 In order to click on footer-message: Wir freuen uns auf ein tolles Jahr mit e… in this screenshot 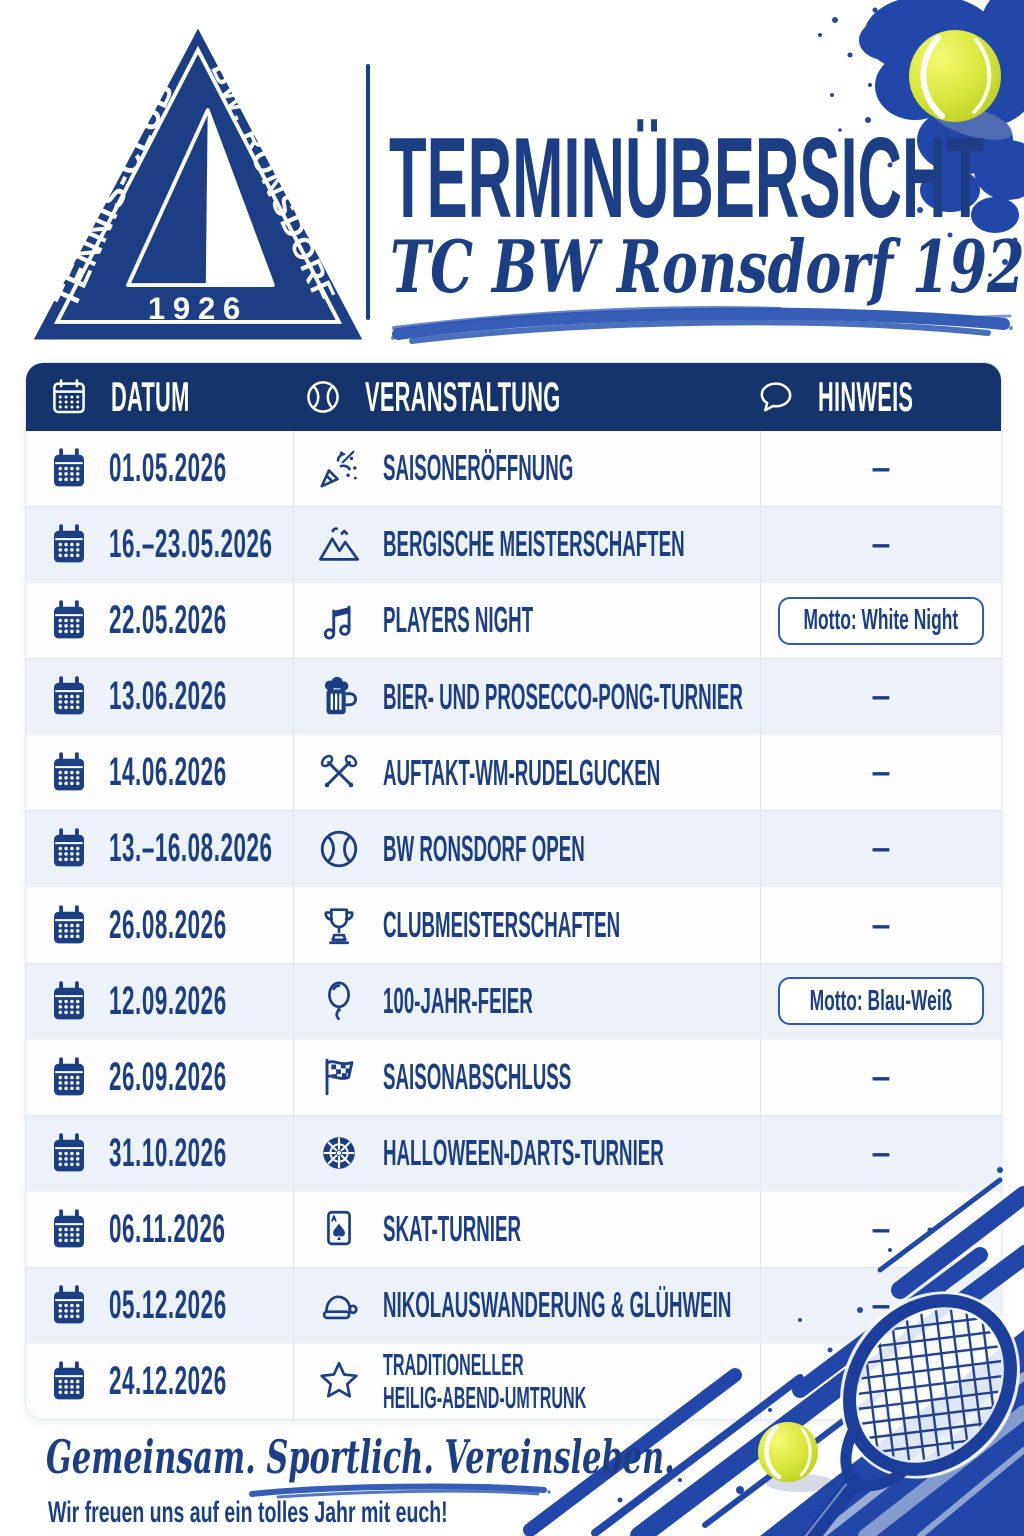, I will do `click(248, 1512)`.